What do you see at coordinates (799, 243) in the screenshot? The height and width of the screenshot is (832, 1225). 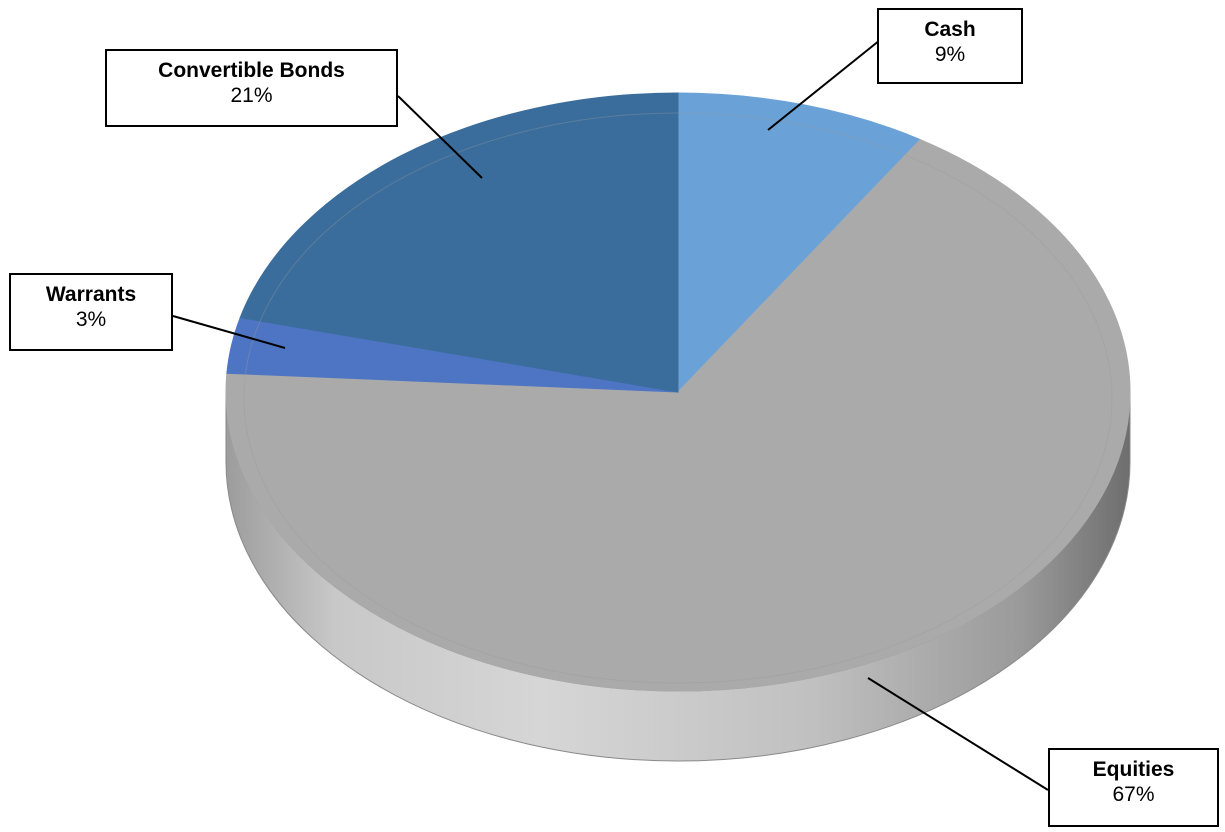 I see `pie-slice-cash` at bounding box center [799, 243].